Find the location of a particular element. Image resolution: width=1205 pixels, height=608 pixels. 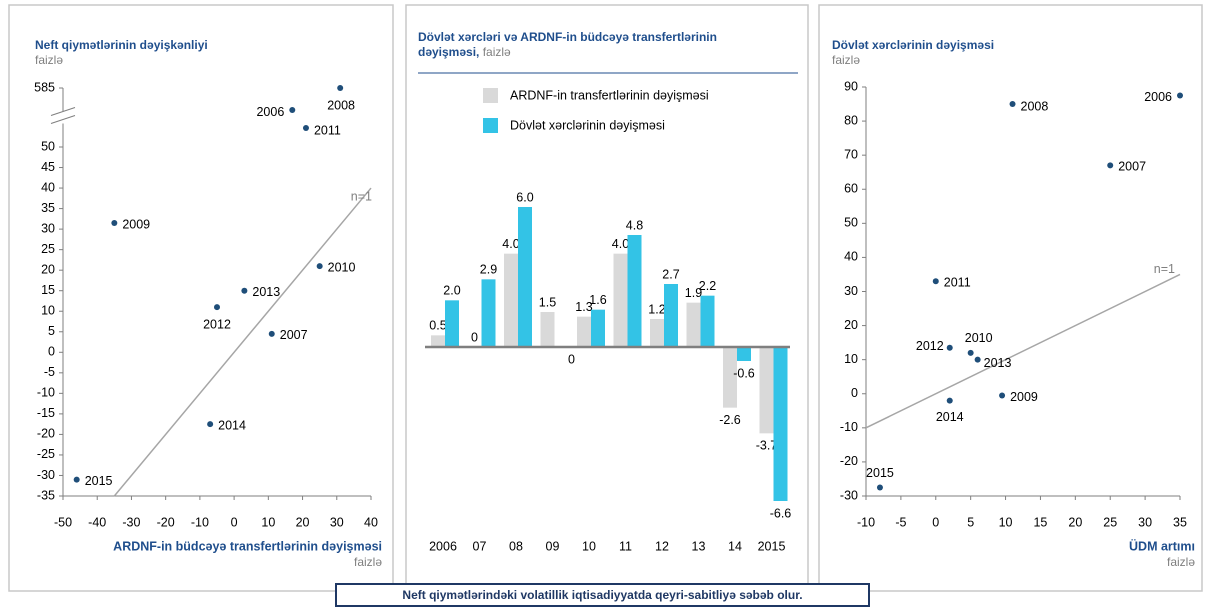

x-tick-label: 35 is located at coordinates (1180, 522).